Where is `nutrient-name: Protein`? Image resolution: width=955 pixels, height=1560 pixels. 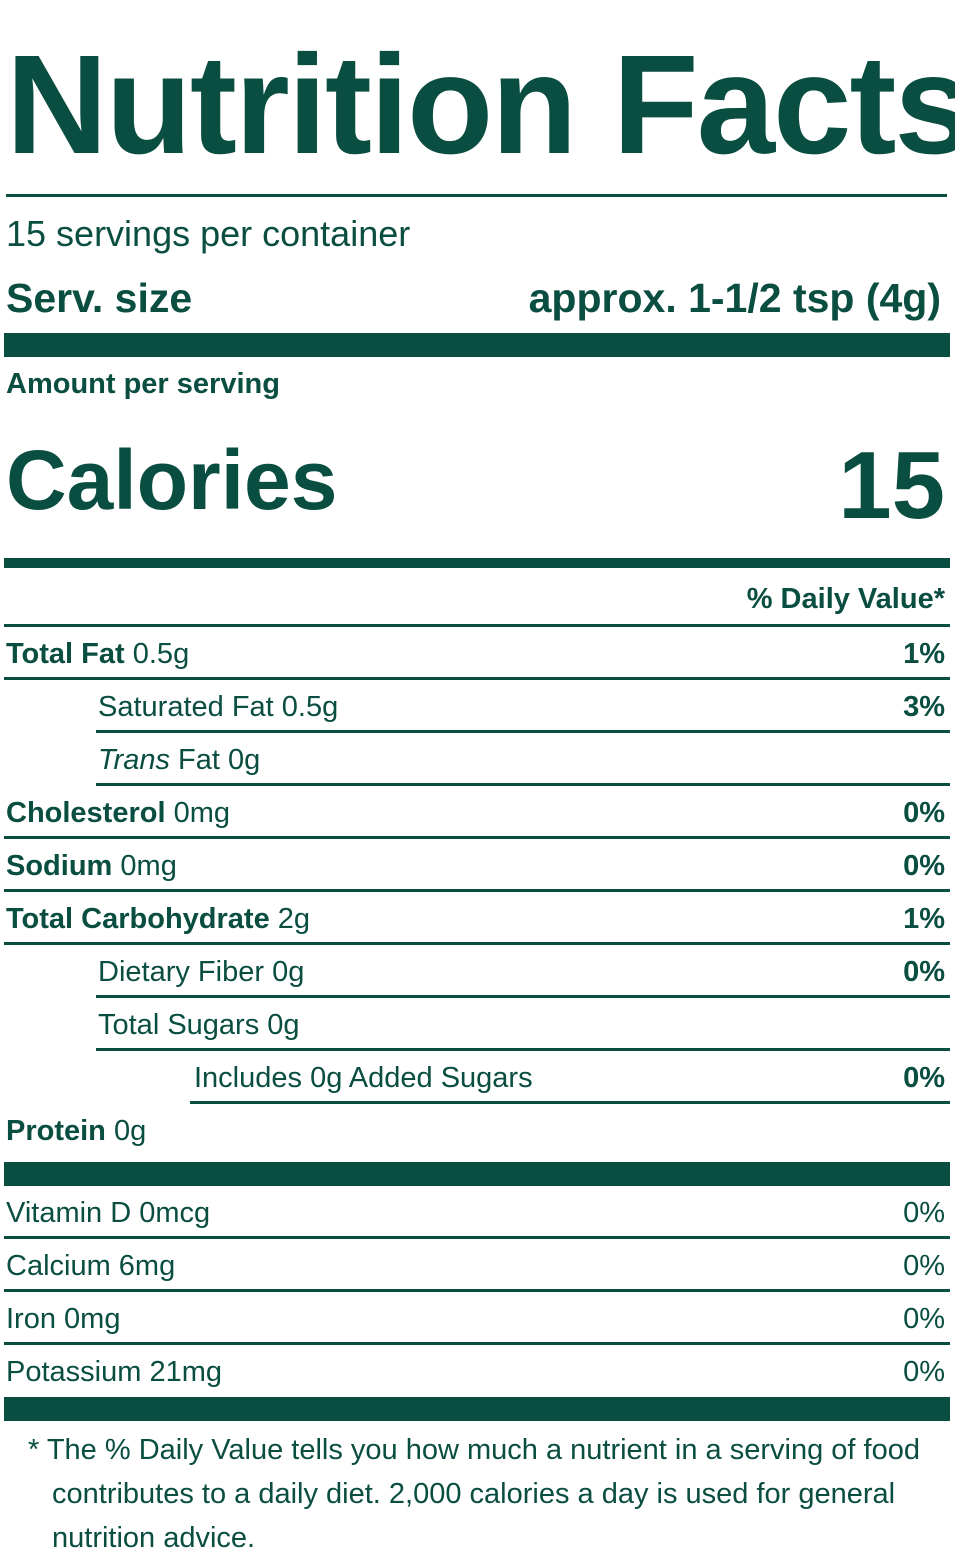
nutrient-name: Protein is located at coordinates (56, 1131).